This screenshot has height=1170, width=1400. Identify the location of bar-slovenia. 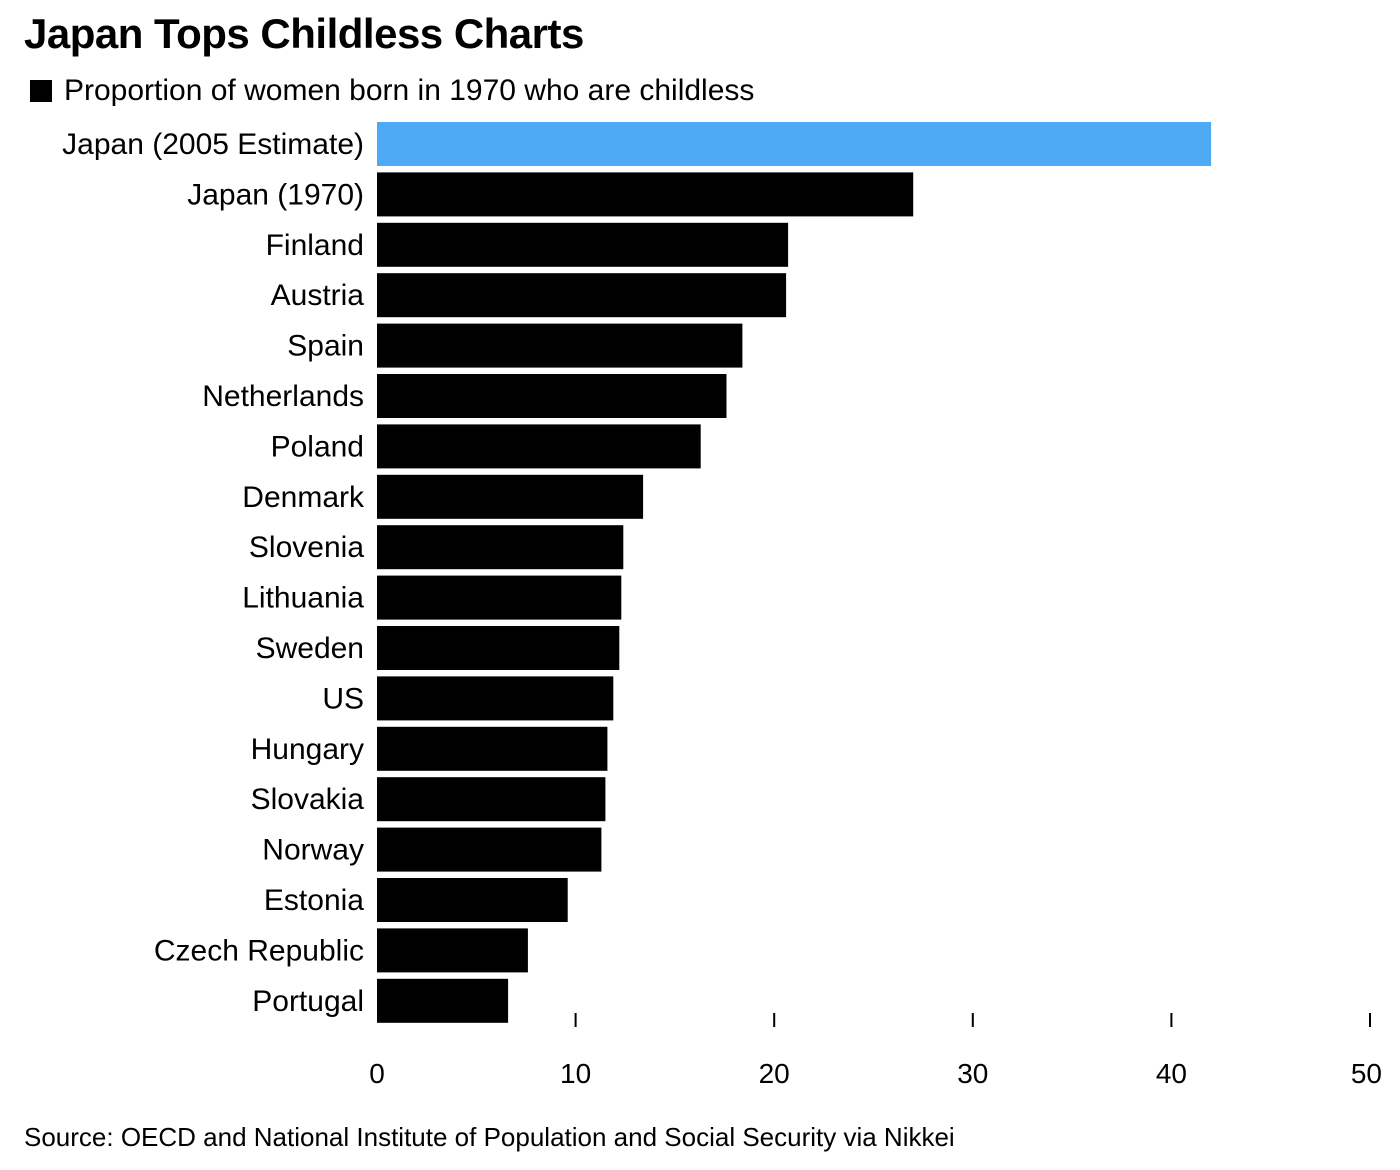
(500, 547).